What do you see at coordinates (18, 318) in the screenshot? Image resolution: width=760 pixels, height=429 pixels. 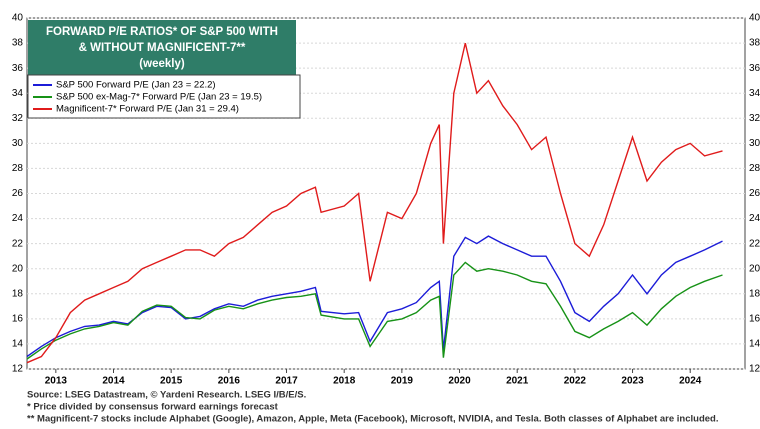 I see `y-tick-label: 16` at bounding box center [18, 318].